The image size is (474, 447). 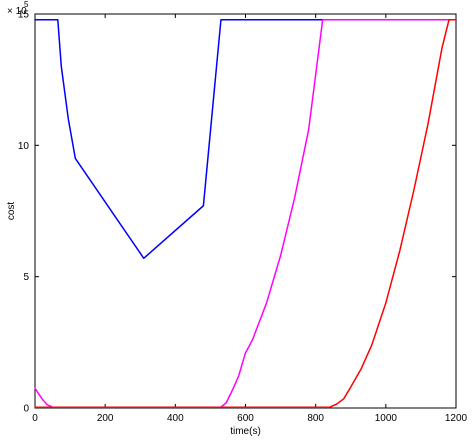 I want to click on x-tick-label: 200, so click(x=105, y=418).